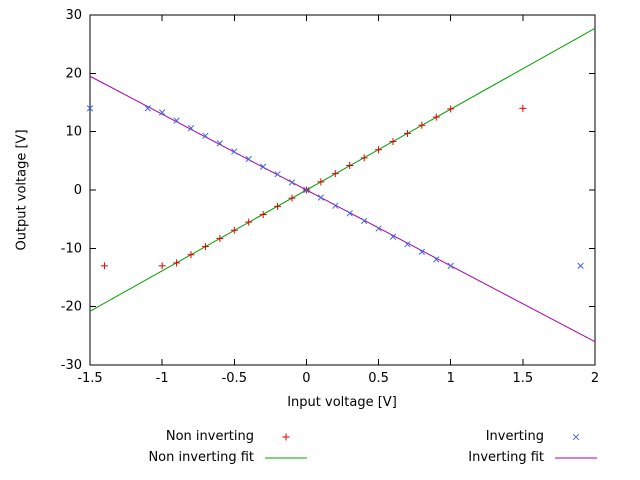  Describe the element at coordinates (71, 307) in the screenshot. I see `y-tick-label: -20` at that location.